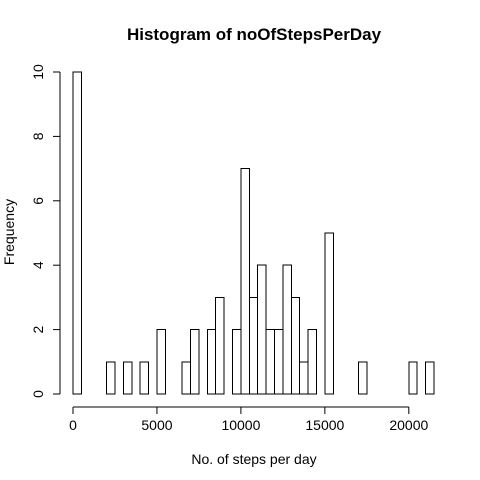 The height and width of the screenshot is (480, 480). What do you see at coordinates (9, 232) in the screenshot?
I see `y-axis-label: Frequency` at bounding box center [9, 232].